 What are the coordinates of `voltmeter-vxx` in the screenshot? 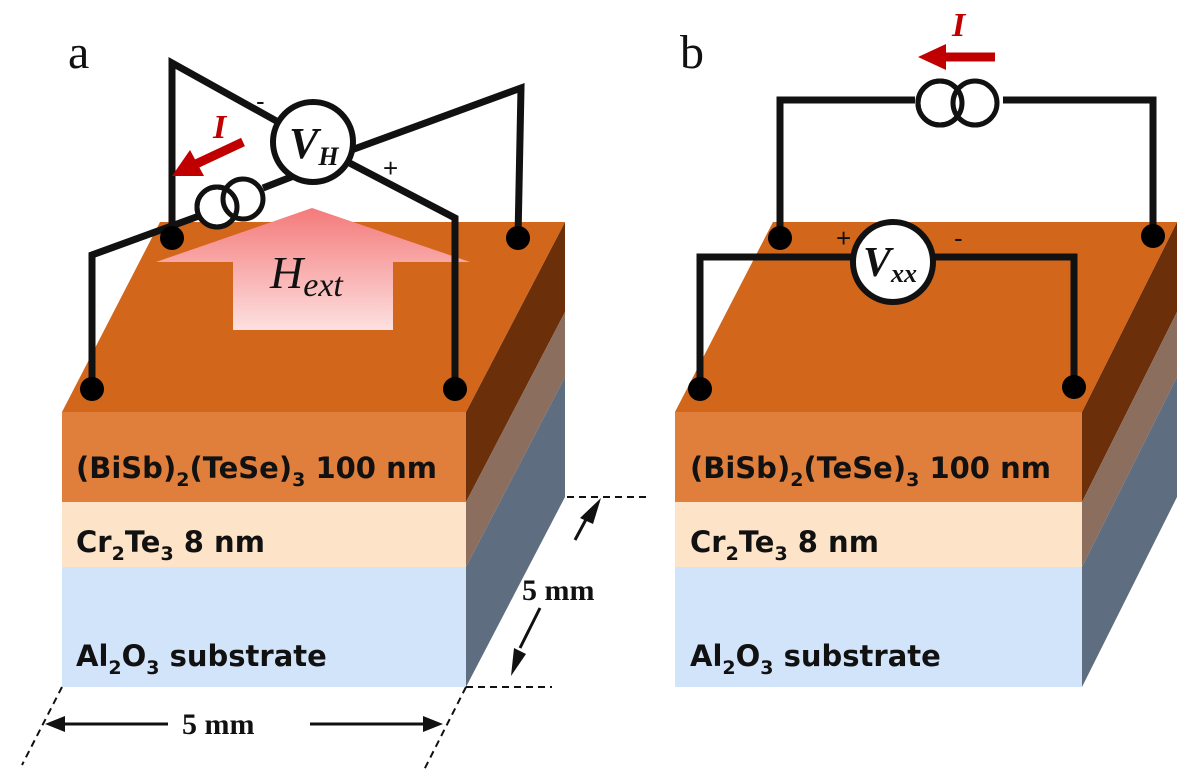 It's located at (893, 262).